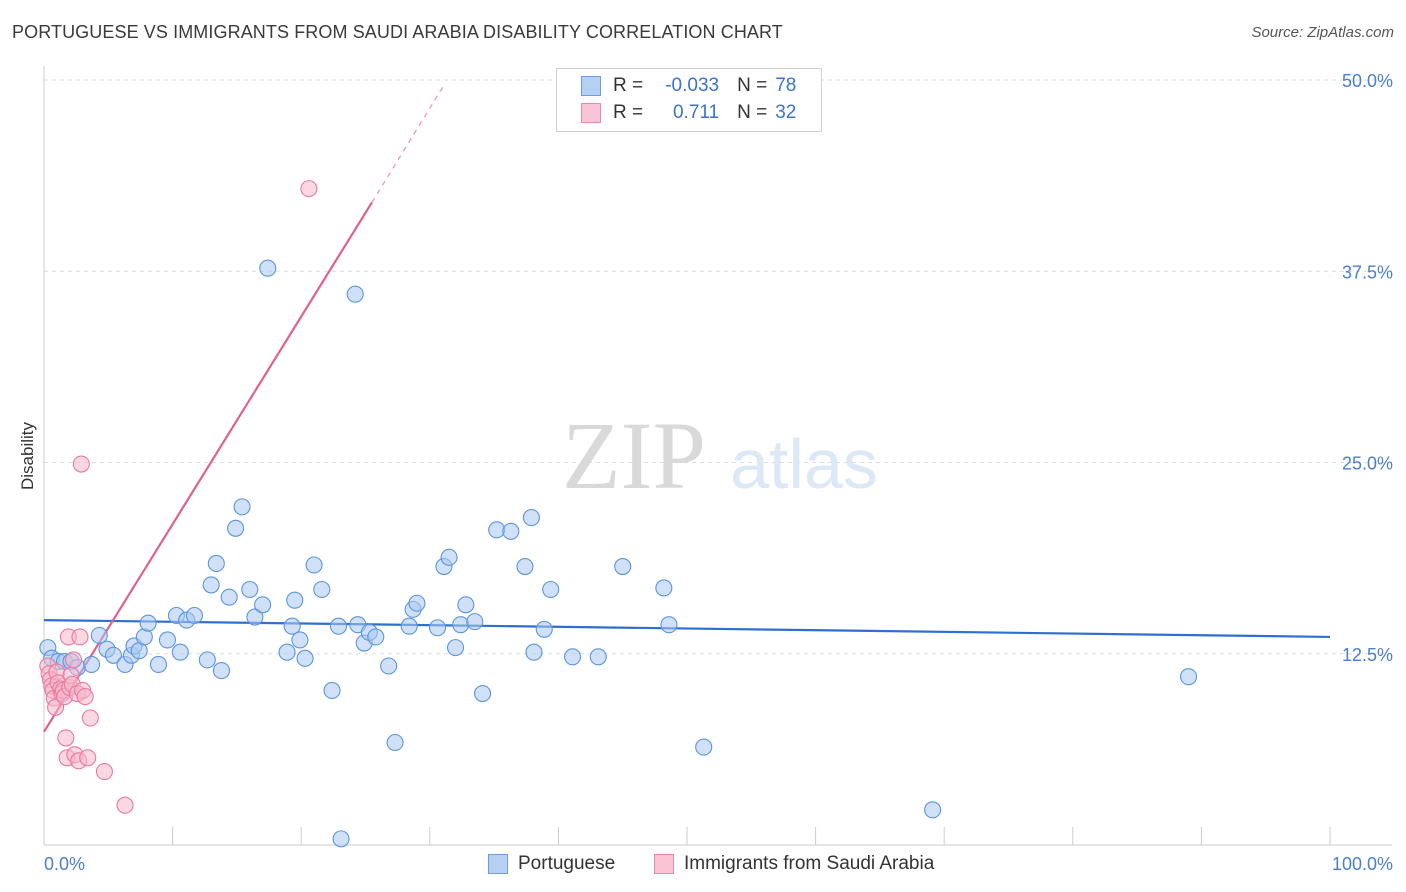  I want to click on legend-n-value: 78, so click(786, 85).